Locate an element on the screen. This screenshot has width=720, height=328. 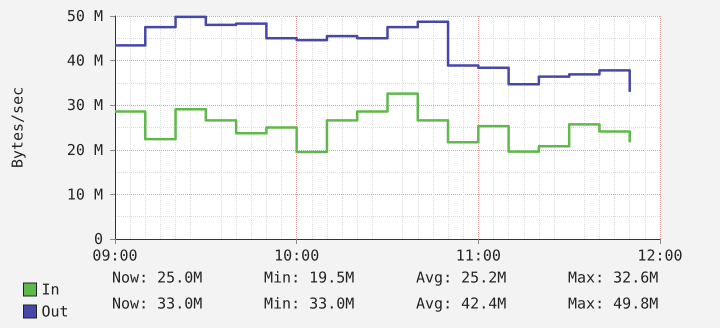
text: Min: 19.5M is located at coordinates (309, 277).